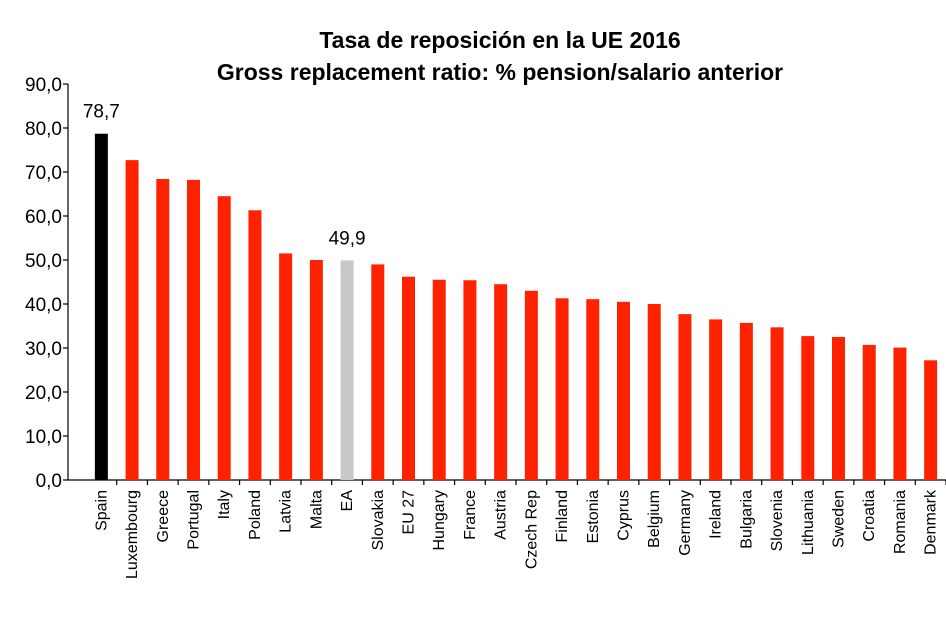 The width and height of the screenshot is (946, 618). What do you see at coordinates (43, 85) in the screenshot?
I see `y-tick-label: 90,0` at bounding box center [43, 85].